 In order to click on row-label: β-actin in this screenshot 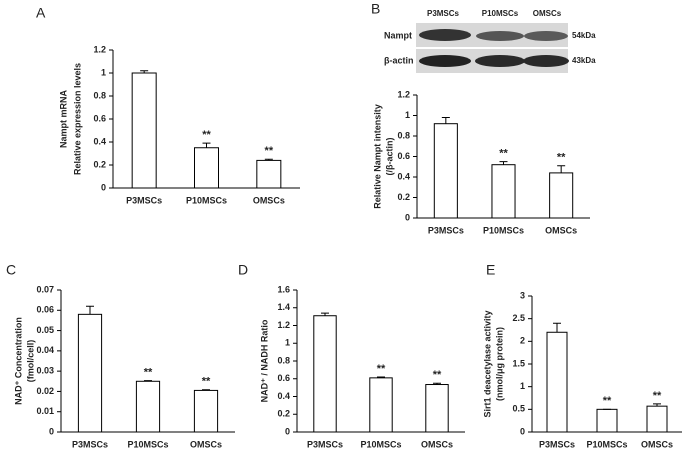, I will do `click(399, 60)`.